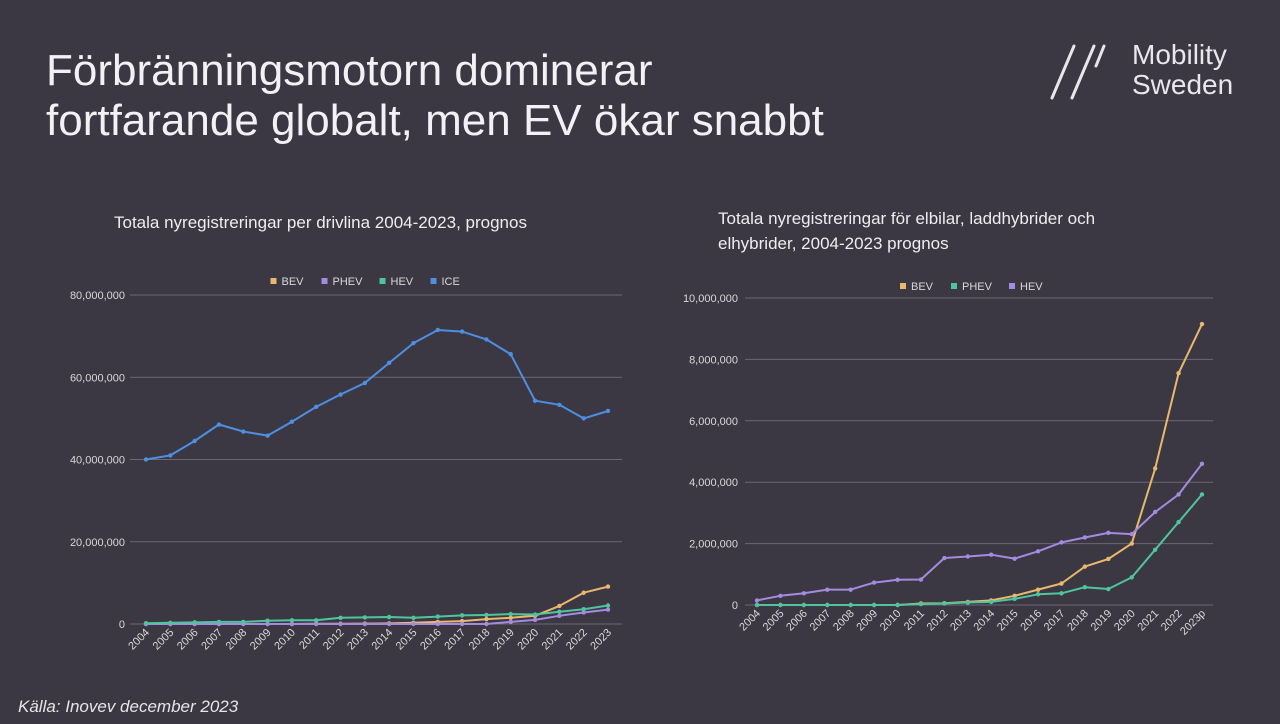 Image resolution: width=1280 pixels, height=724 pixels. Describe the element at coordinates (977, 287) in the screenshot. I see `c2-legend-phev-label: PHEV` at that location.